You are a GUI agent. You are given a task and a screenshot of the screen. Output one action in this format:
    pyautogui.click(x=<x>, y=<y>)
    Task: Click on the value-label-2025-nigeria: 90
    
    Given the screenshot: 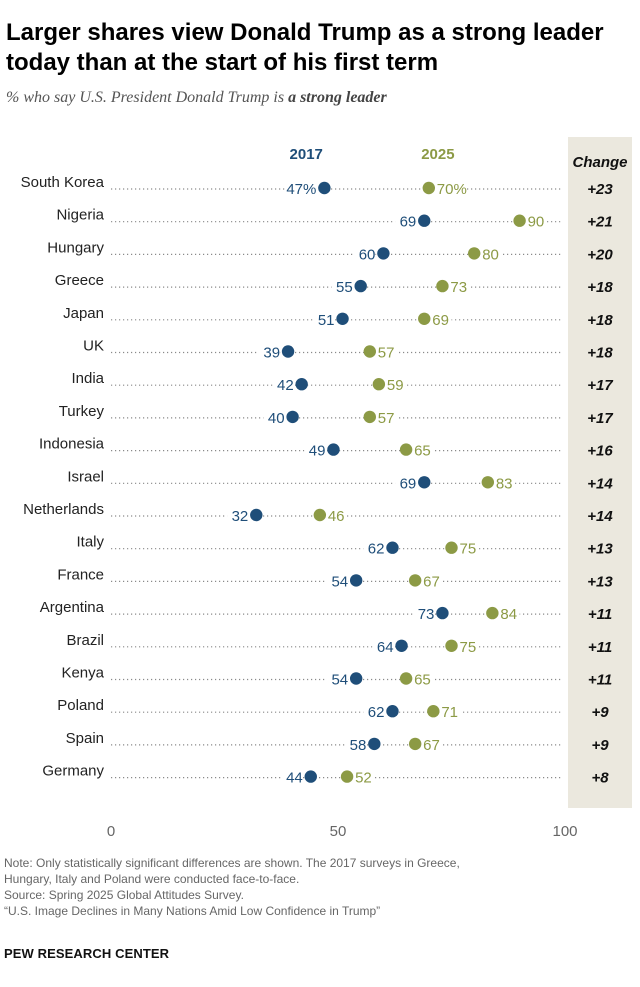 What is the action you would take?
    pyautogui.click(x=536, y=222)
    